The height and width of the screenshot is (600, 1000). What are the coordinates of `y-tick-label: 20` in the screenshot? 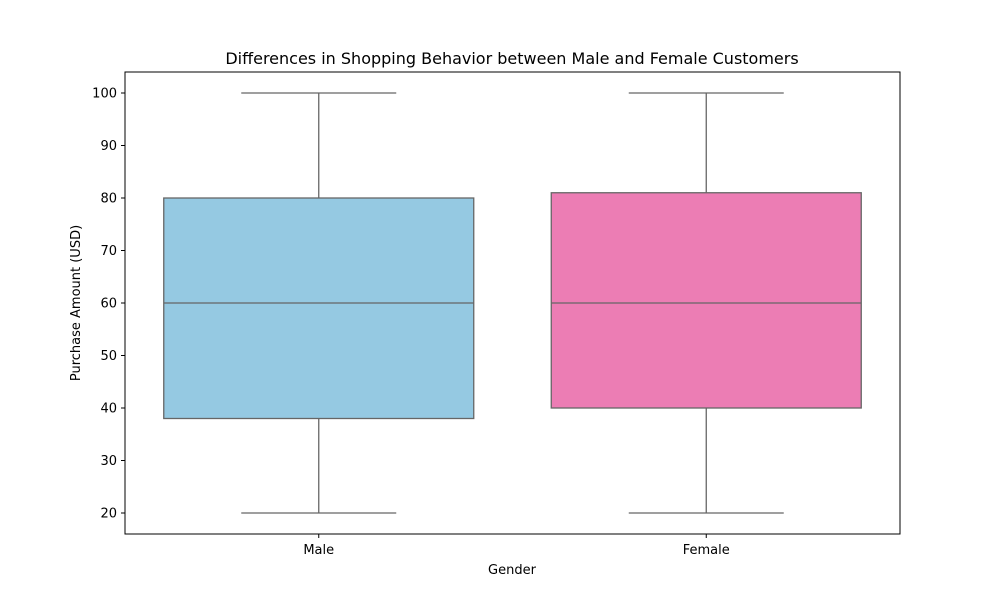 It's located at (108, 514).